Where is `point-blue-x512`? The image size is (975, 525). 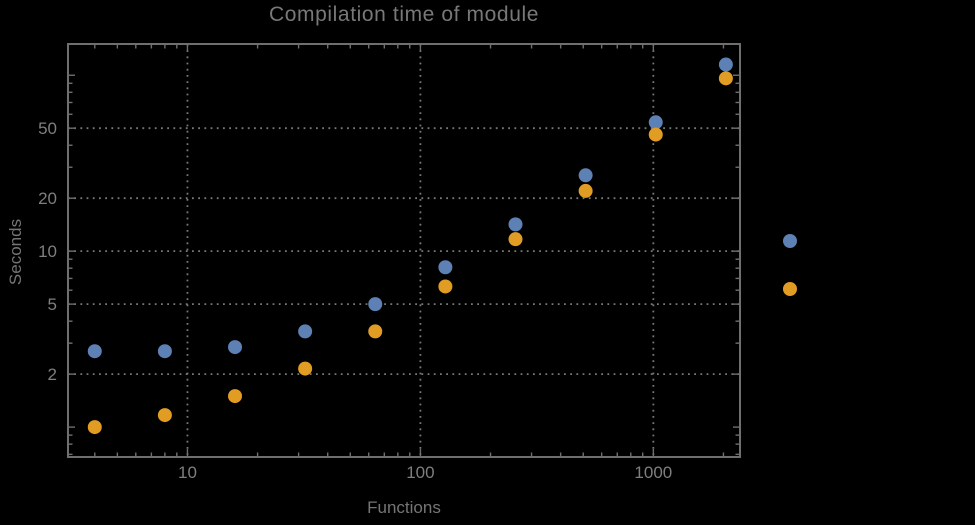 point-blue-x512 is located at coordinates (585, 175).